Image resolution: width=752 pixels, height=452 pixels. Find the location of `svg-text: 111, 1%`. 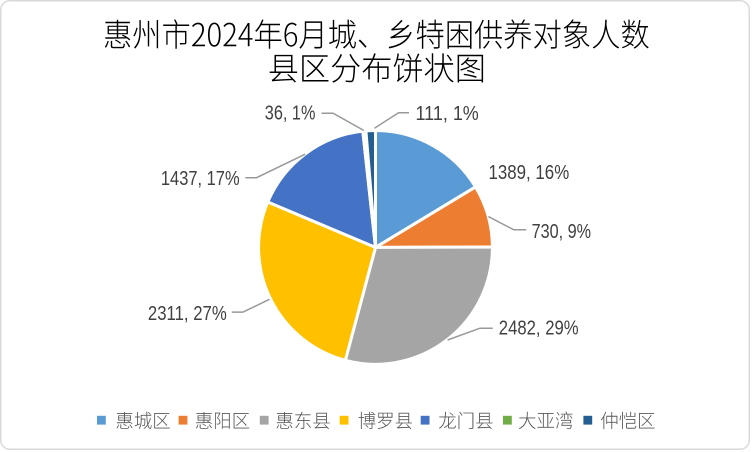

svg-text: 111, 1% is located at coordinates (447, 113).